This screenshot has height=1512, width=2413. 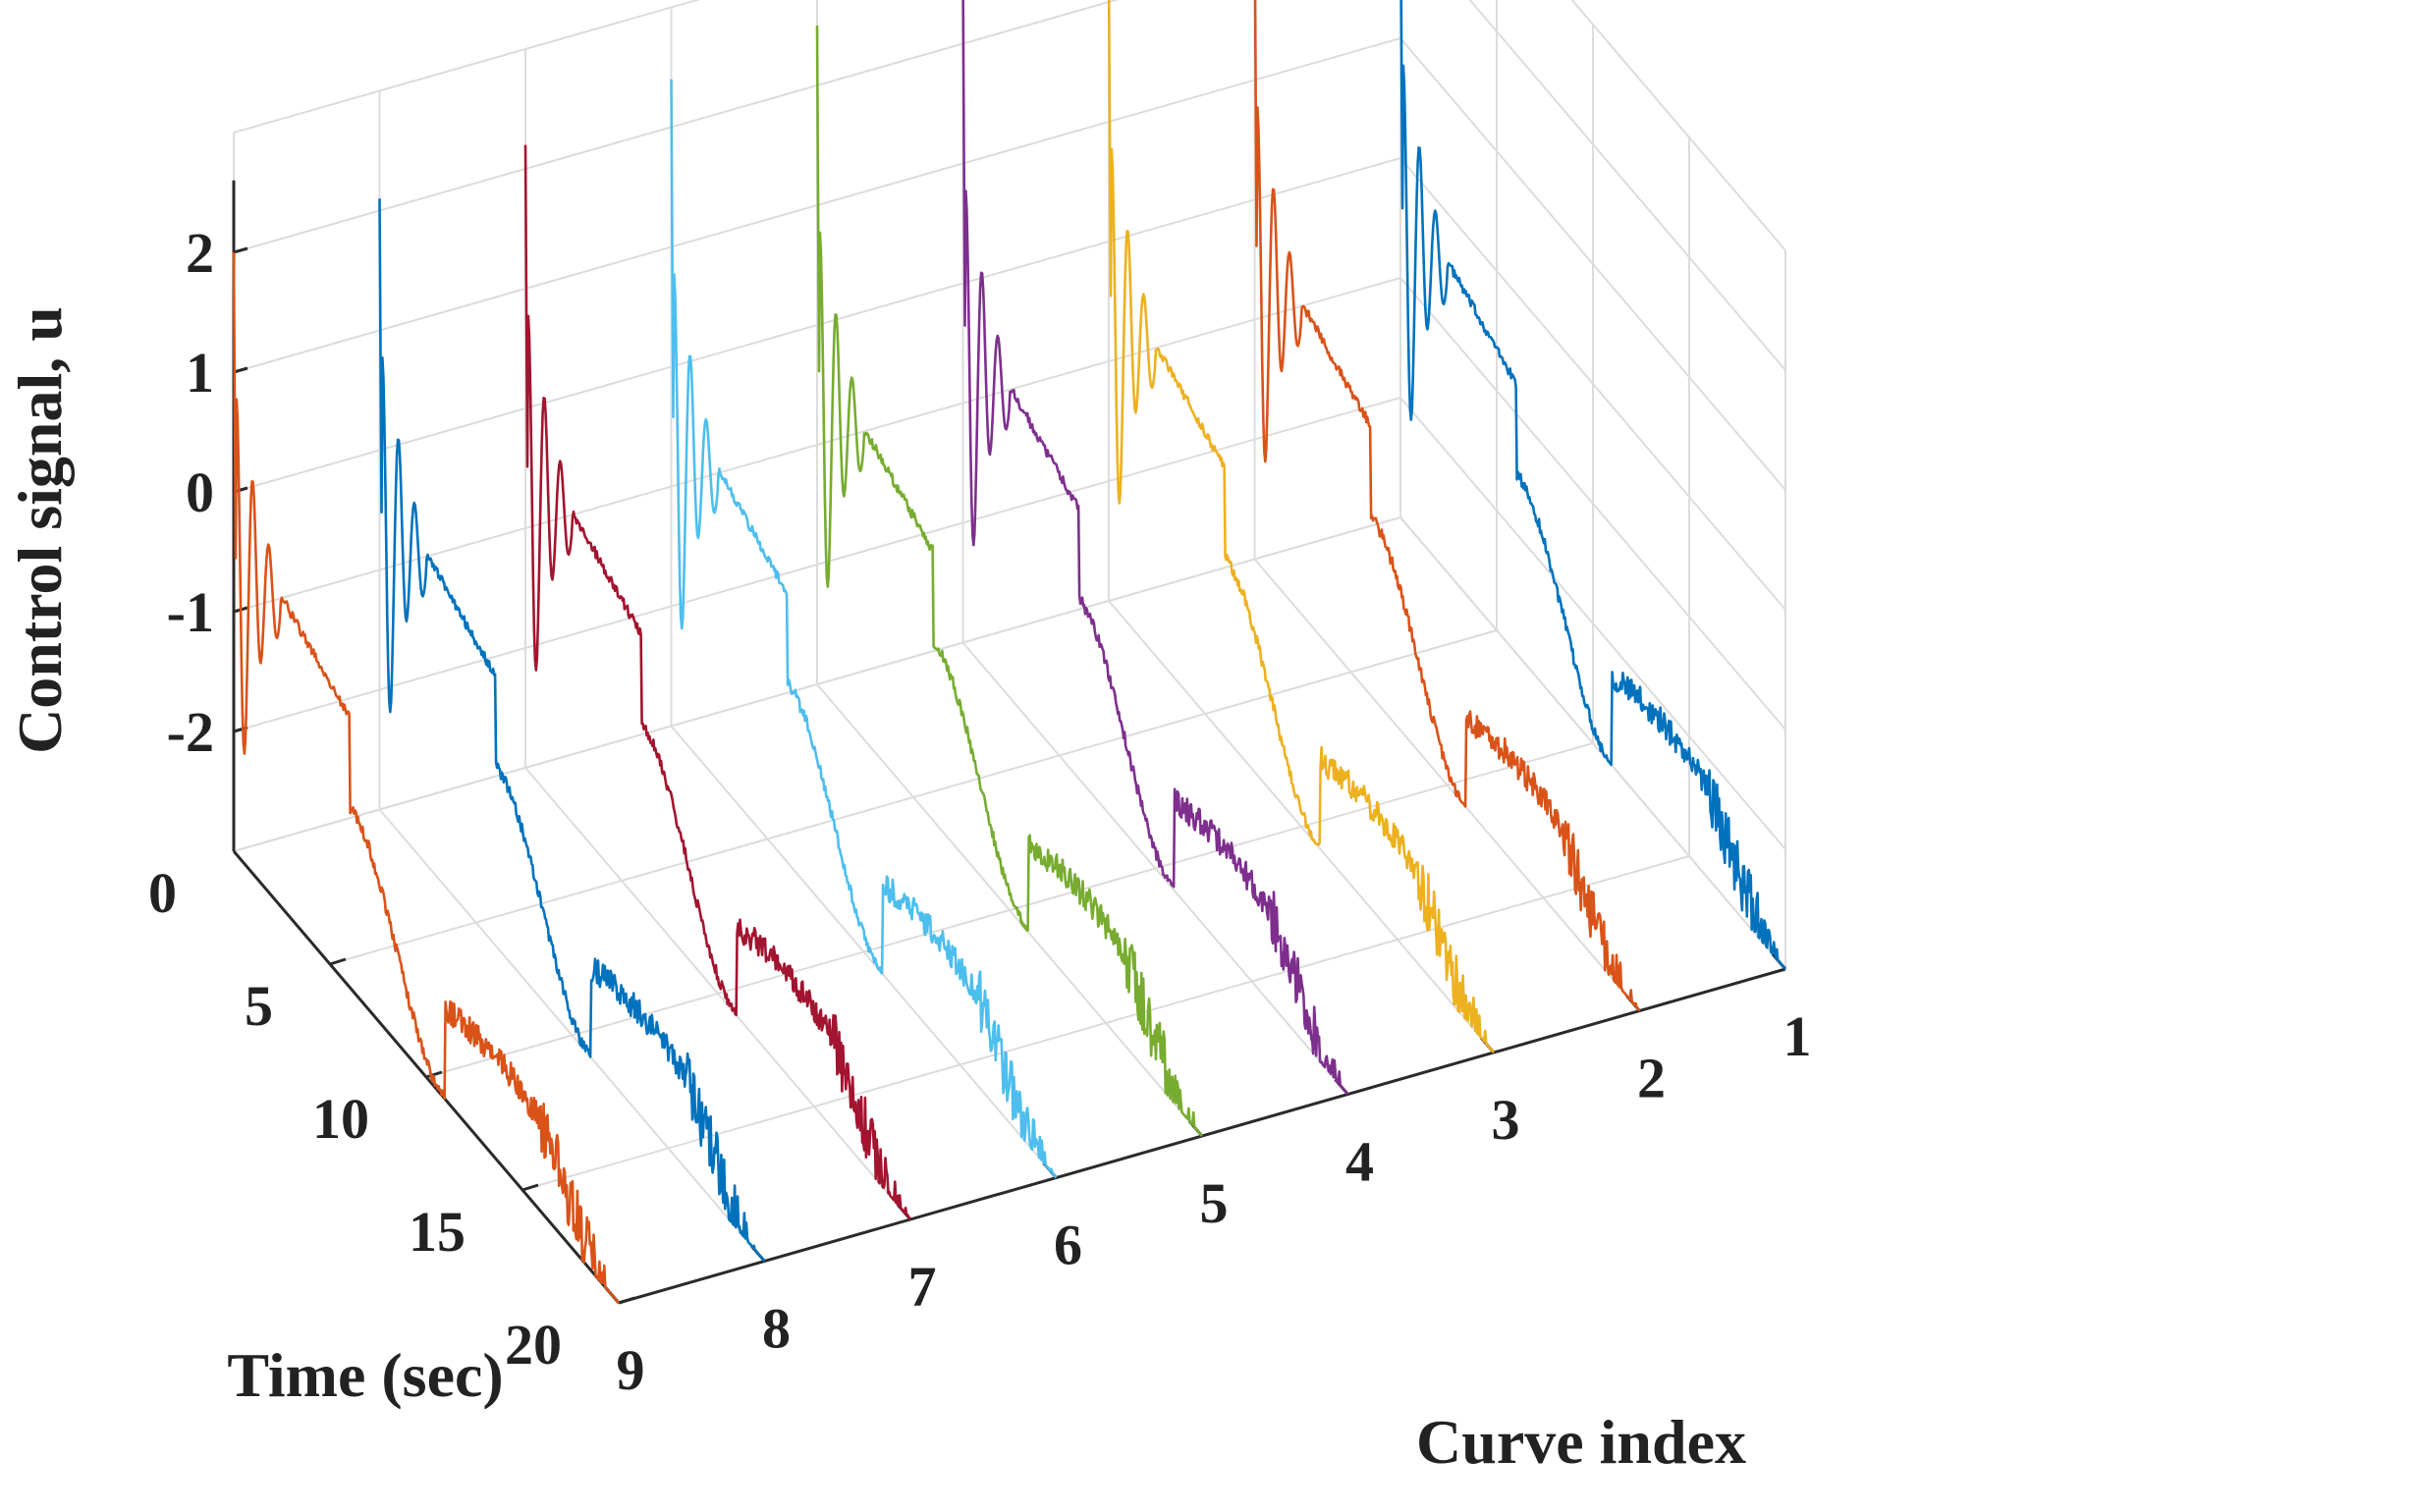 I want to click on y-axis-title: Curve index, so click(x=1581, y=1442).